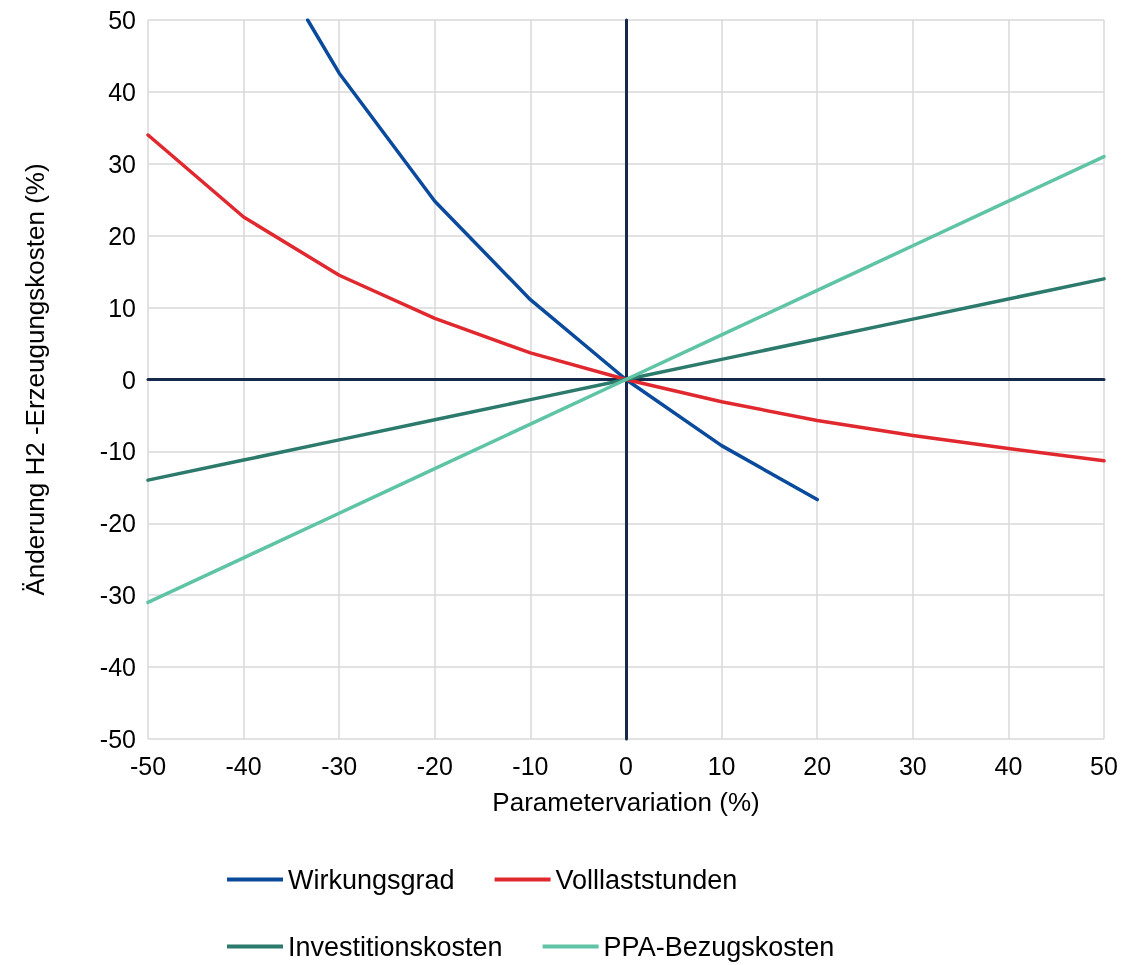 Image resolution: width=1124 pixels, height=965 pixels. Describe the element at coordinates (122, 235) in the screenshot. I see `y-tick-label: 20` at that location.